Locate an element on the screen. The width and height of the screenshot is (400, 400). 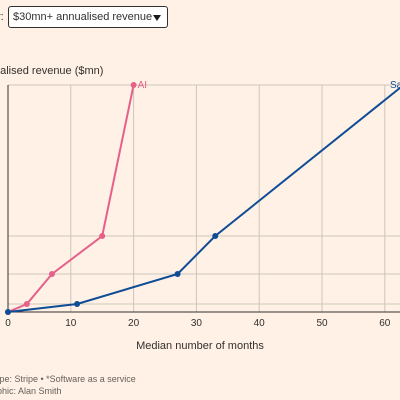
revenue-threshold-select-value: $30mn+ annualised revenue is located at coordinates (83, 17).